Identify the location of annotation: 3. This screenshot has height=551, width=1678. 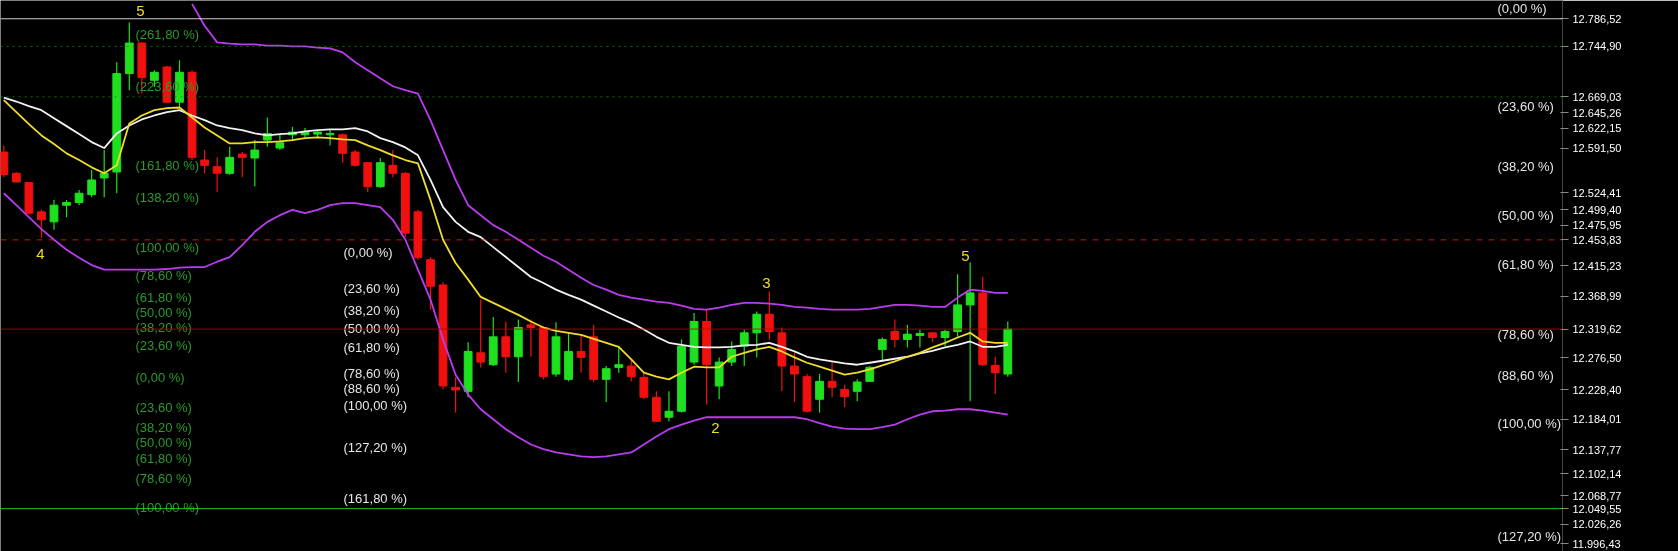
(766, 282).